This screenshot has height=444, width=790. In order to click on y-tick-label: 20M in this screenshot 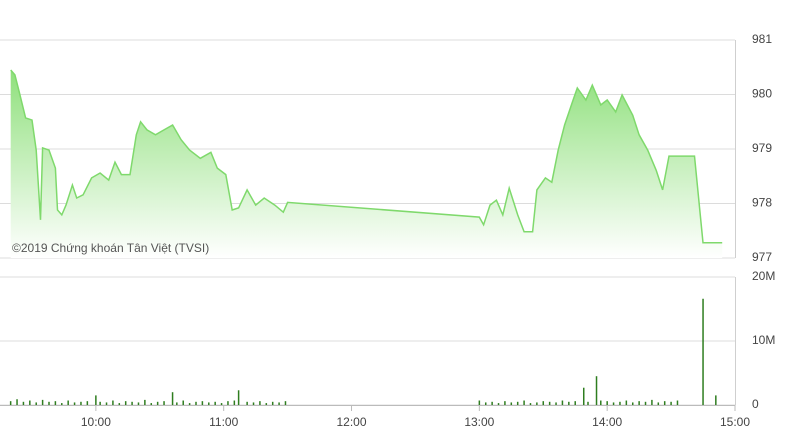, I will do `click(763, 276)`.